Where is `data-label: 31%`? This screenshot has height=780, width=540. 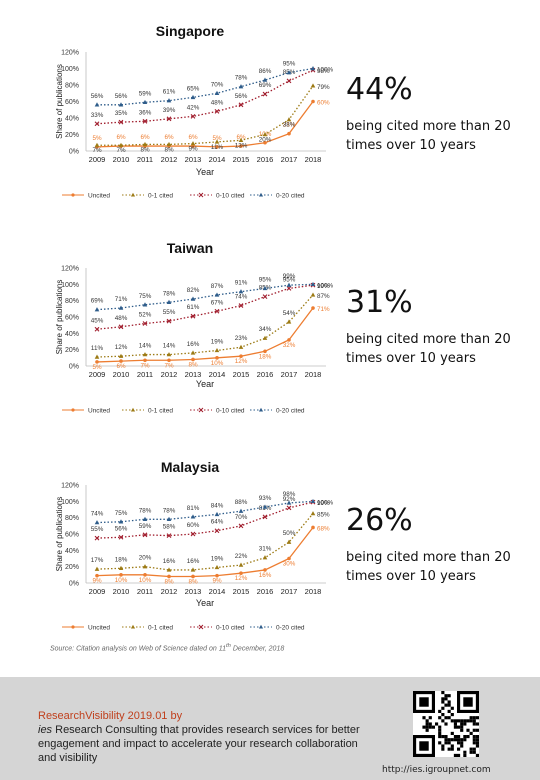 data-label: 31% is located at coordinates (265, 549).